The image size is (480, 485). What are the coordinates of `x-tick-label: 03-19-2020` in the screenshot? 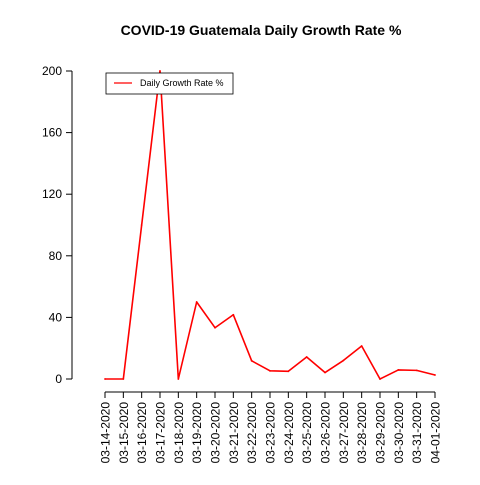 It's located at (197, 433).